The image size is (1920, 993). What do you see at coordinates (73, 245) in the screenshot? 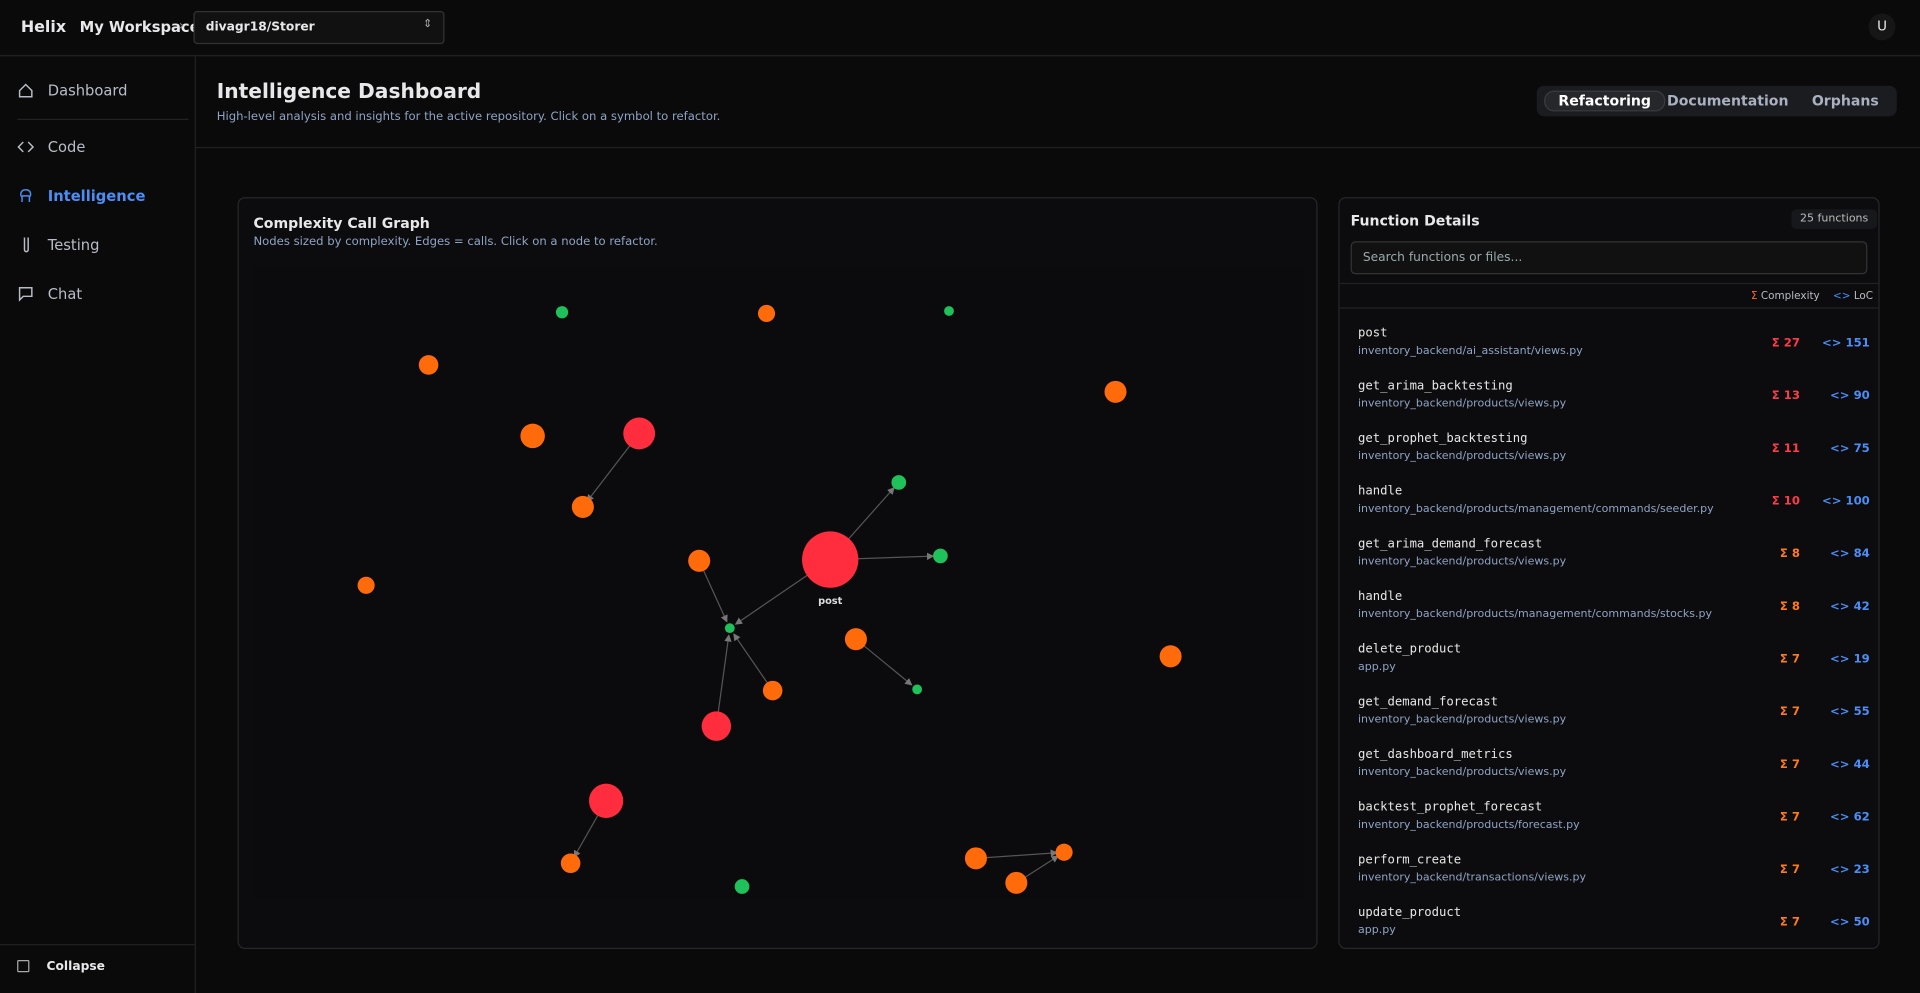
I see `nav-label: Testing` at bounding box center [73, 245].